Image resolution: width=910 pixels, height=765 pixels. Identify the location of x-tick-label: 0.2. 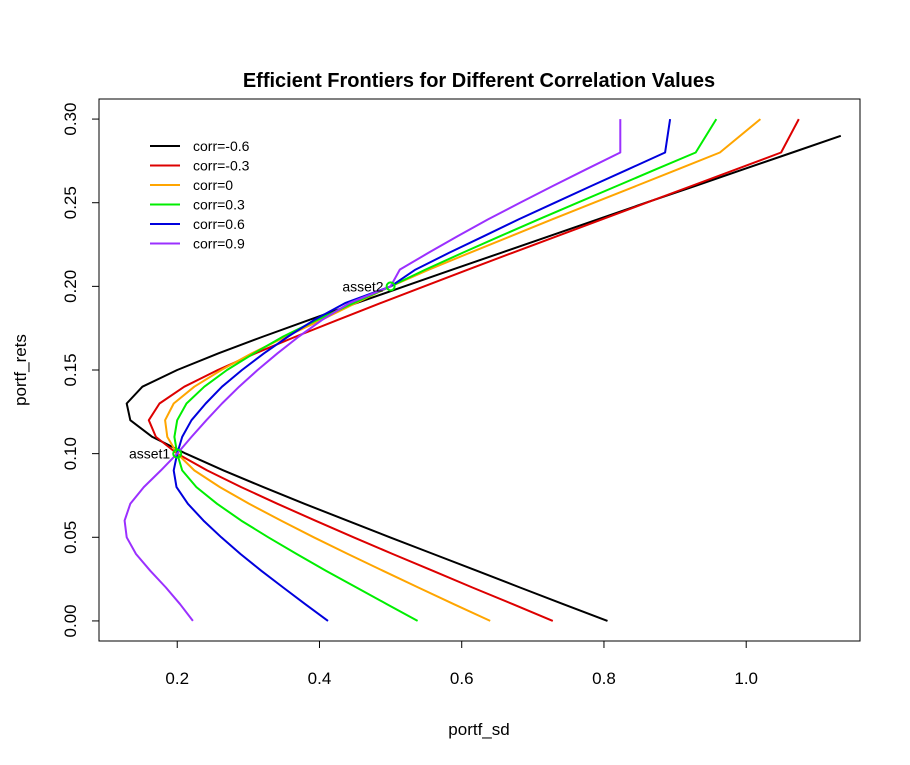
(177, 678).